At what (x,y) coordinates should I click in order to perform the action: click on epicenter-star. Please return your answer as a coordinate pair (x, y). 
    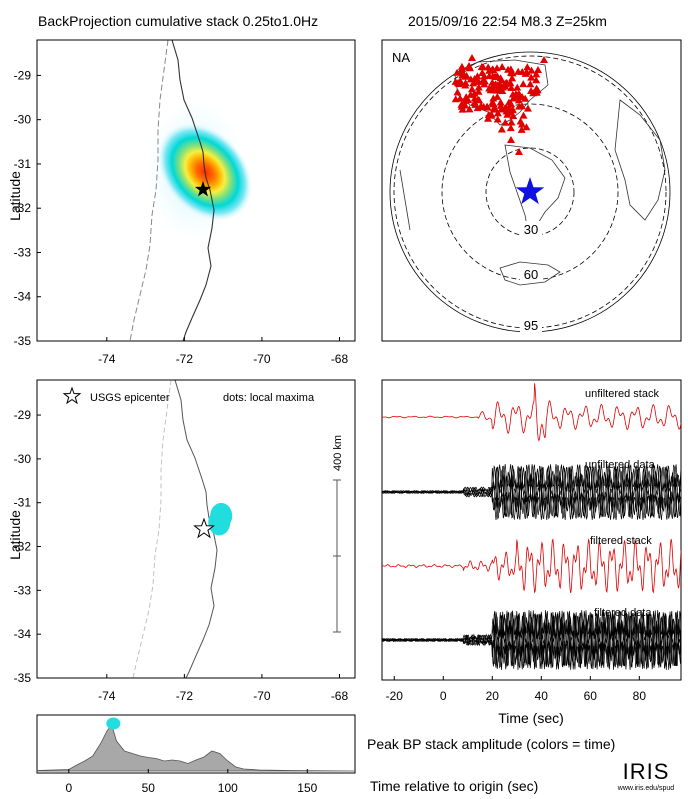
    Looking at the image, I should click on (203, 189).